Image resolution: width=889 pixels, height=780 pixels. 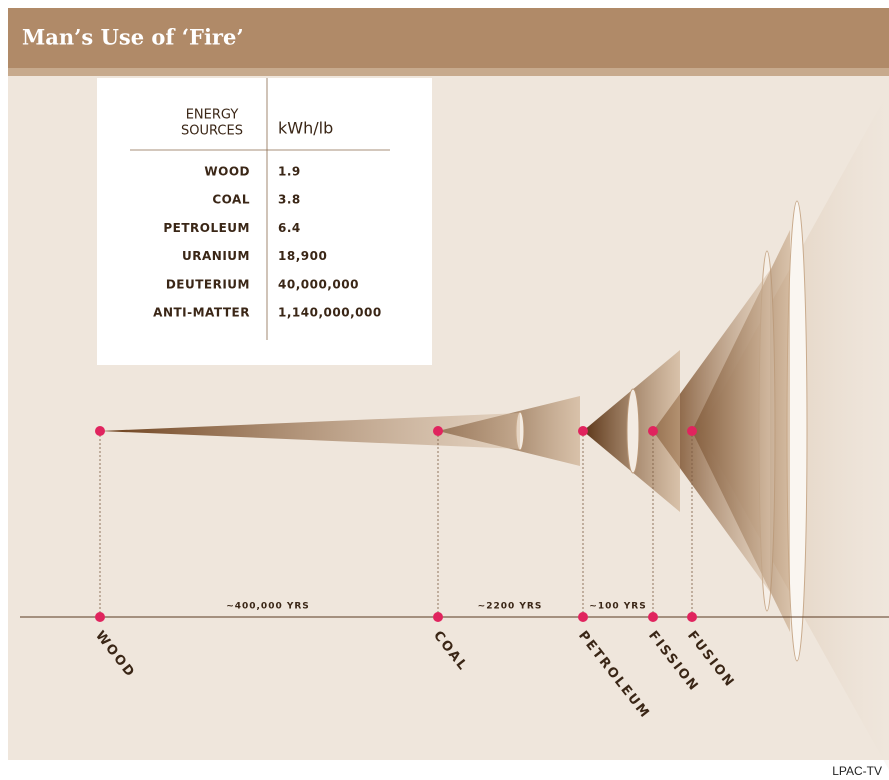 What do you see at coordinates (448, 38) in the screenshot?
I see `title-bar` at bounding box center [448, 38].